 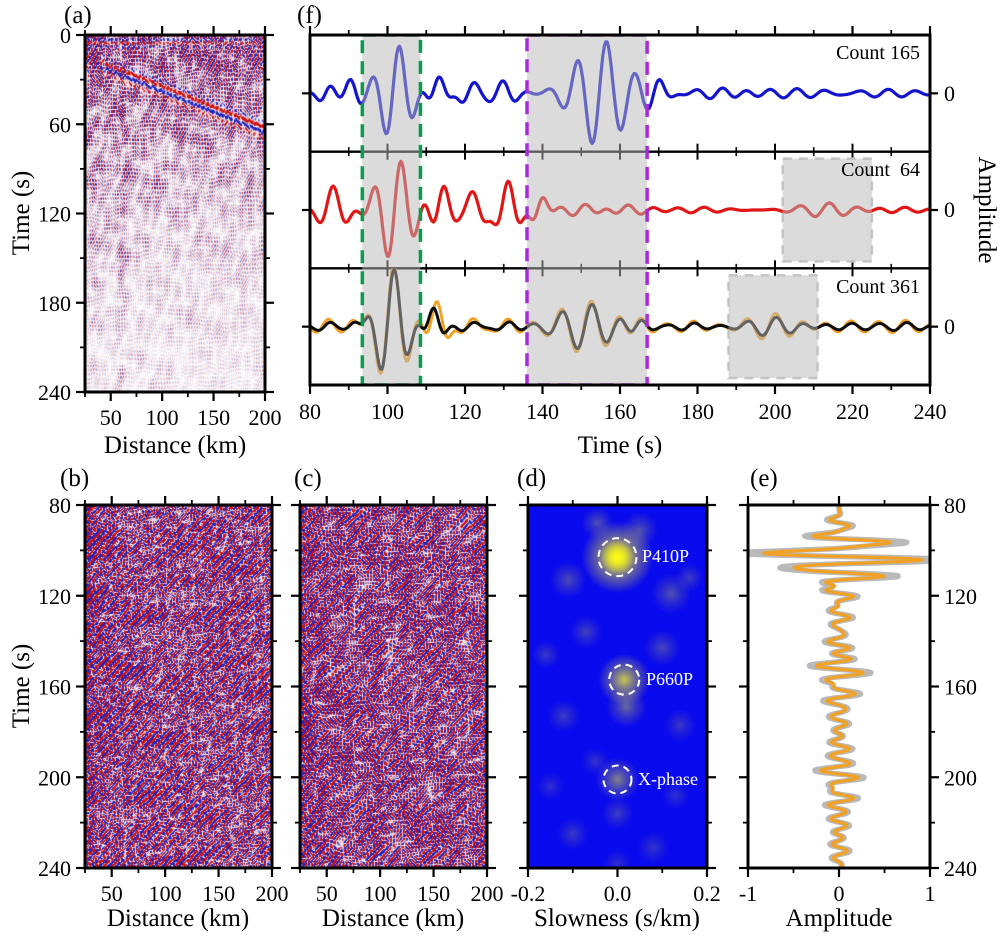 What do you see at coordinates (175, 445) in the screenshot?
I see `axis-xlabel-distance-a: Distance (km)` at bounding box center [175, 445].